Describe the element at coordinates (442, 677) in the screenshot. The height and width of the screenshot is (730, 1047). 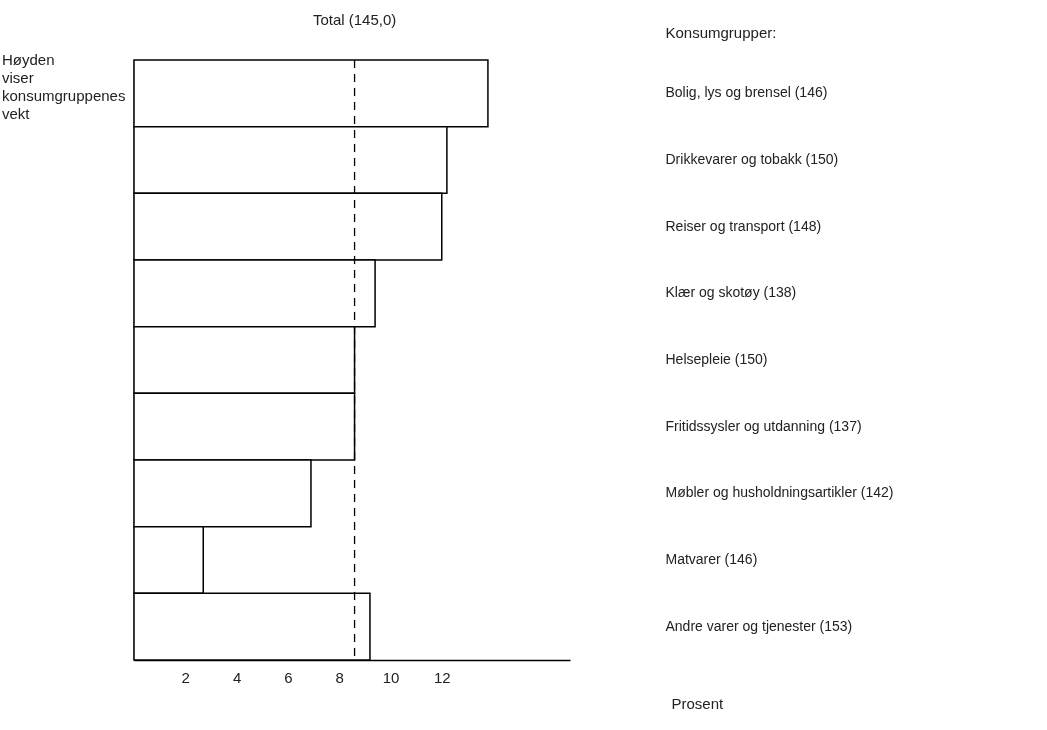
I see `x-tick-label: 12` at that location.